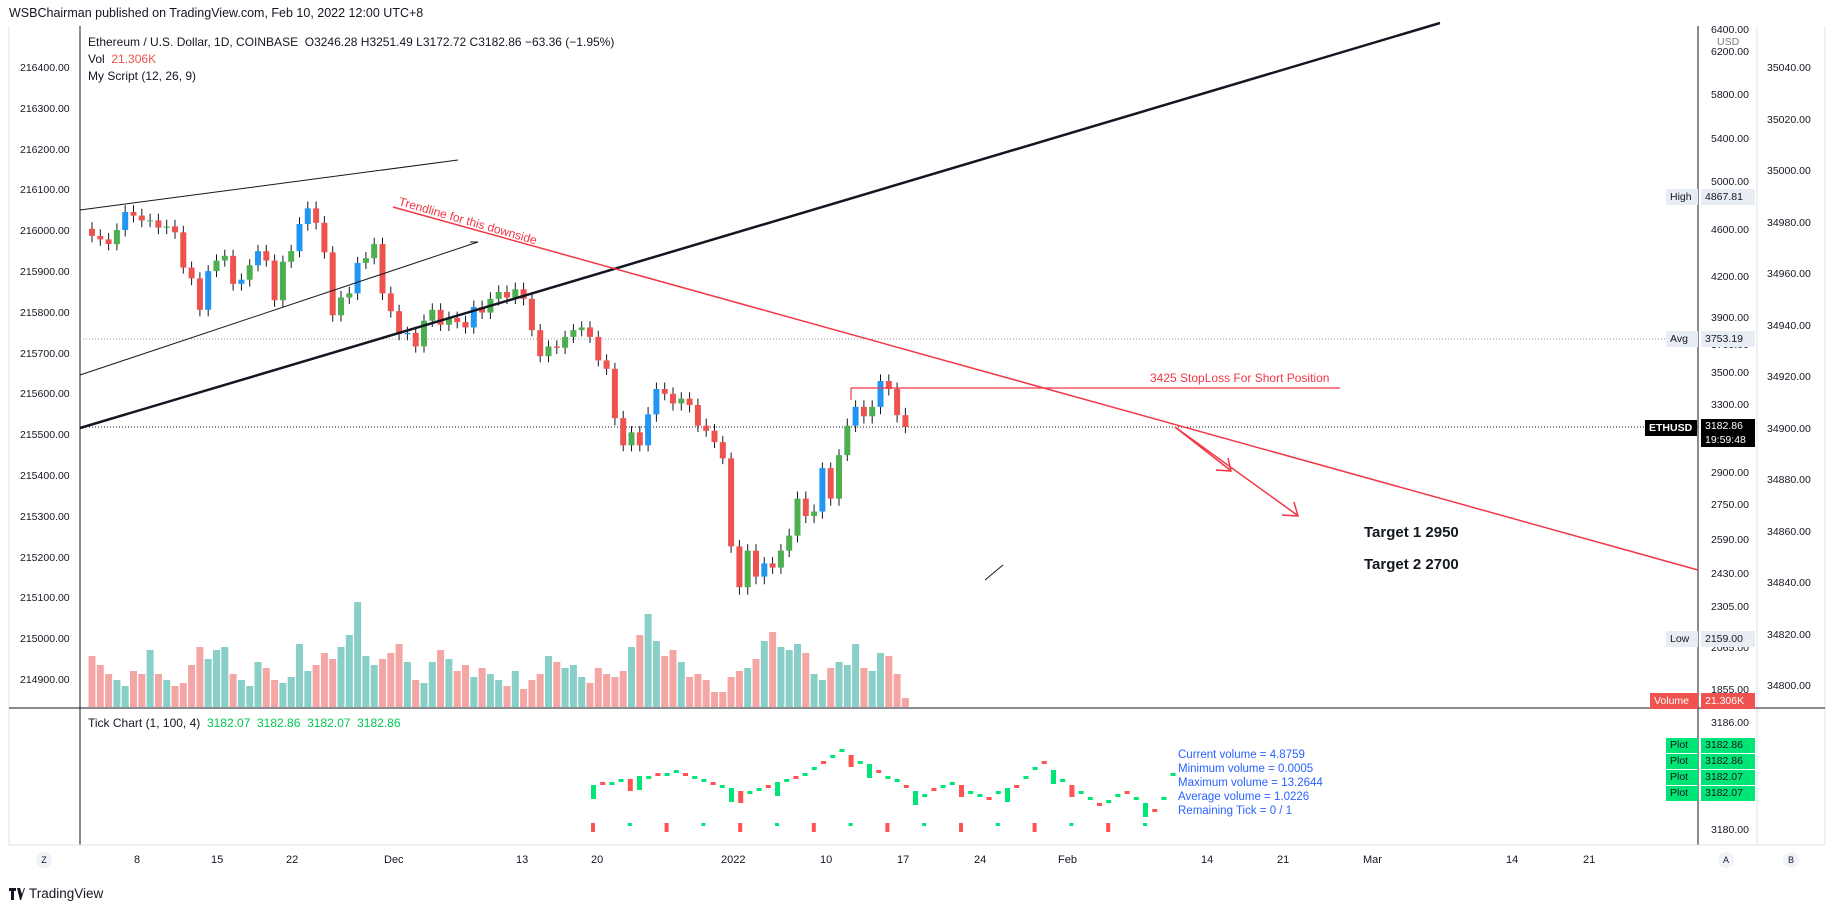 The image size is (1834, 910). What do you see at coordinates (1235, 811) in the screenshot?
I see `info-remaining: Remaining Tick = 0 / 1` at bounding box center [1235, 811].